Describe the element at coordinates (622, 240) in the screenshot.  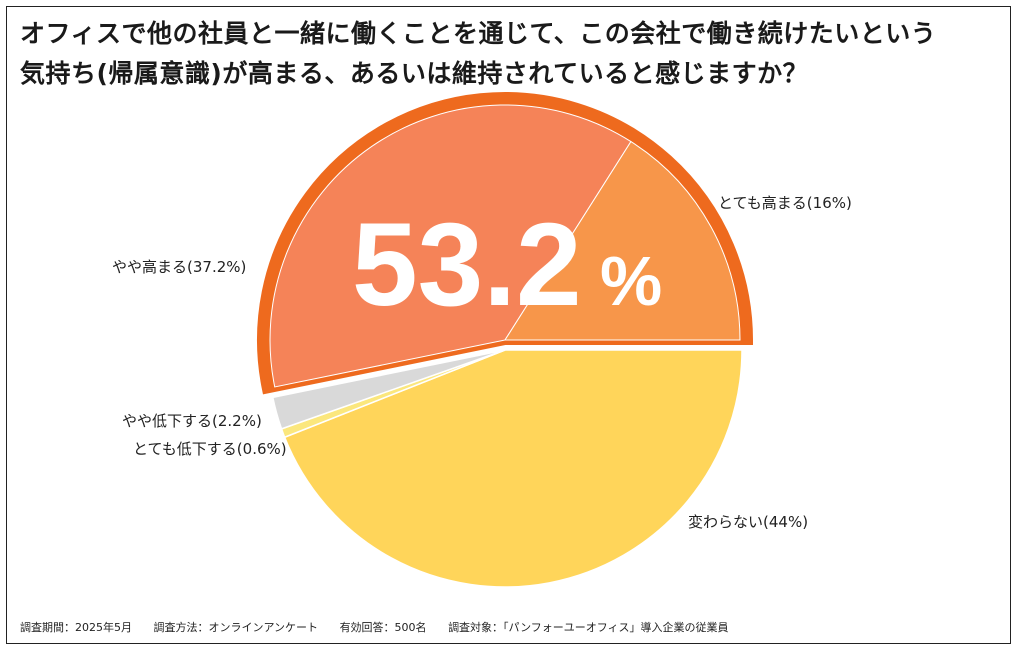
I see `pie-slice-とても高まる` at that location.